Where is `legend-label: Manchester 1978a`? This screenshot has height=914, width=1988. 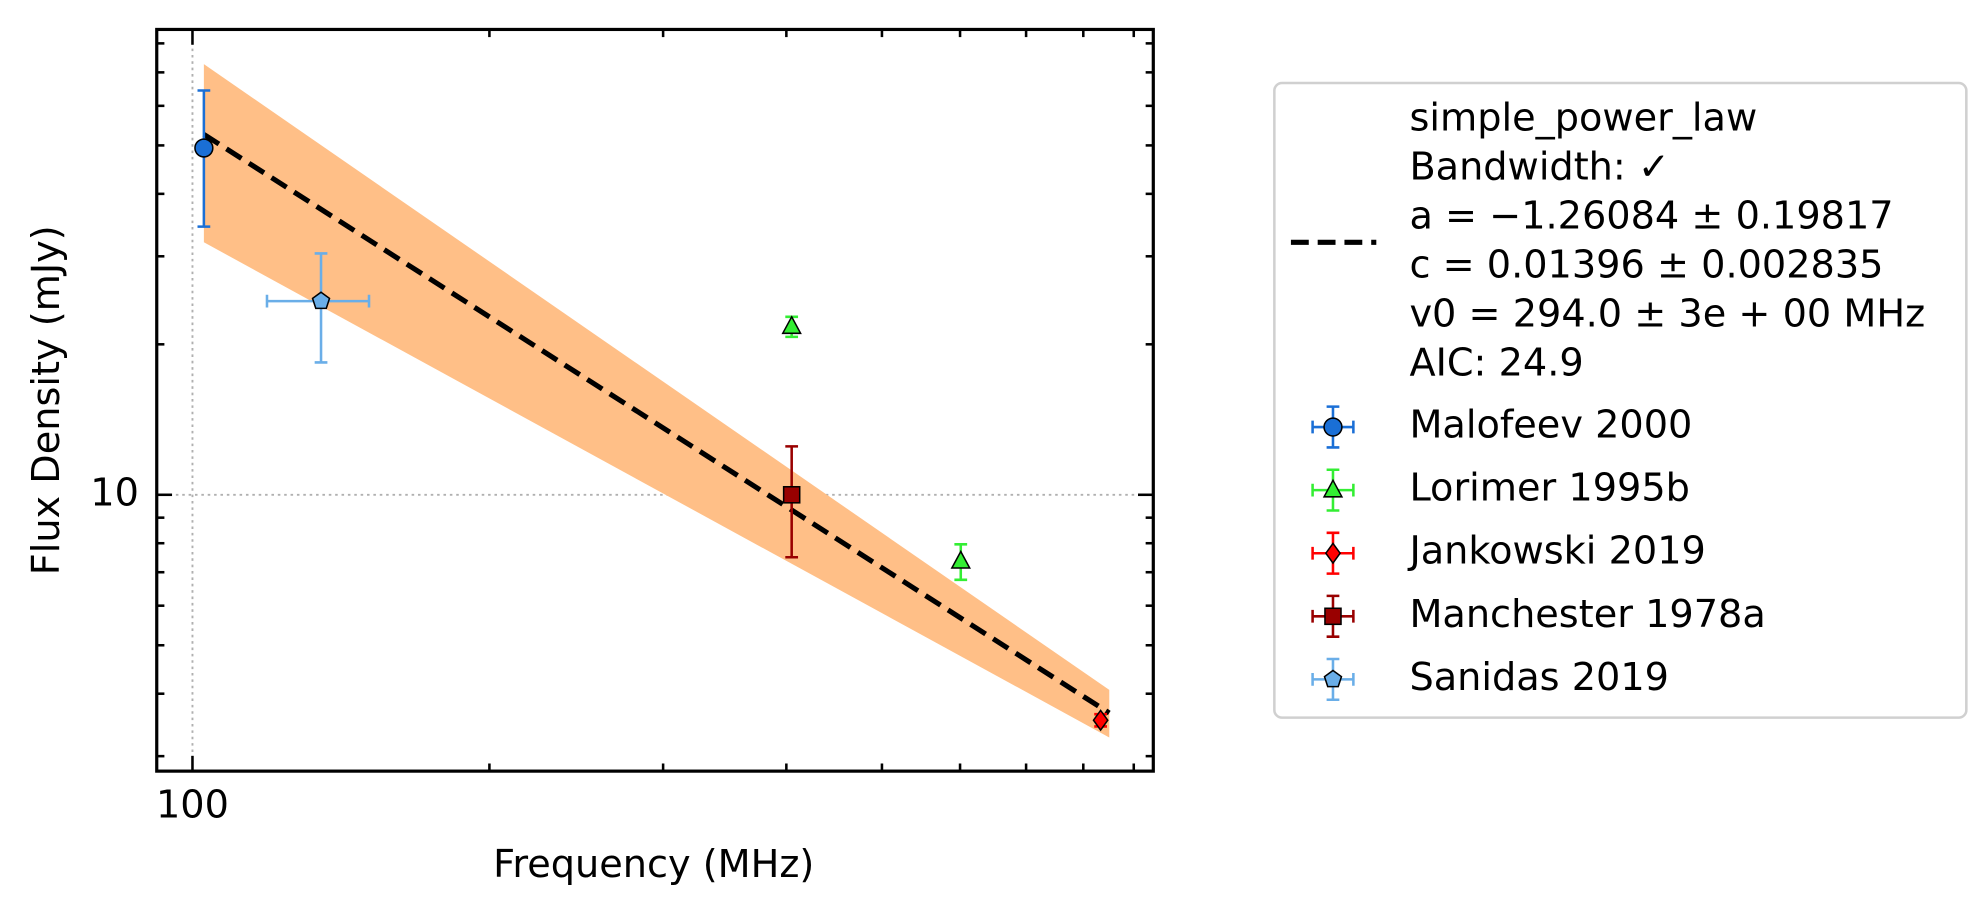
legend-label: Manchester 1978a is located at coordinates (1587, 615).